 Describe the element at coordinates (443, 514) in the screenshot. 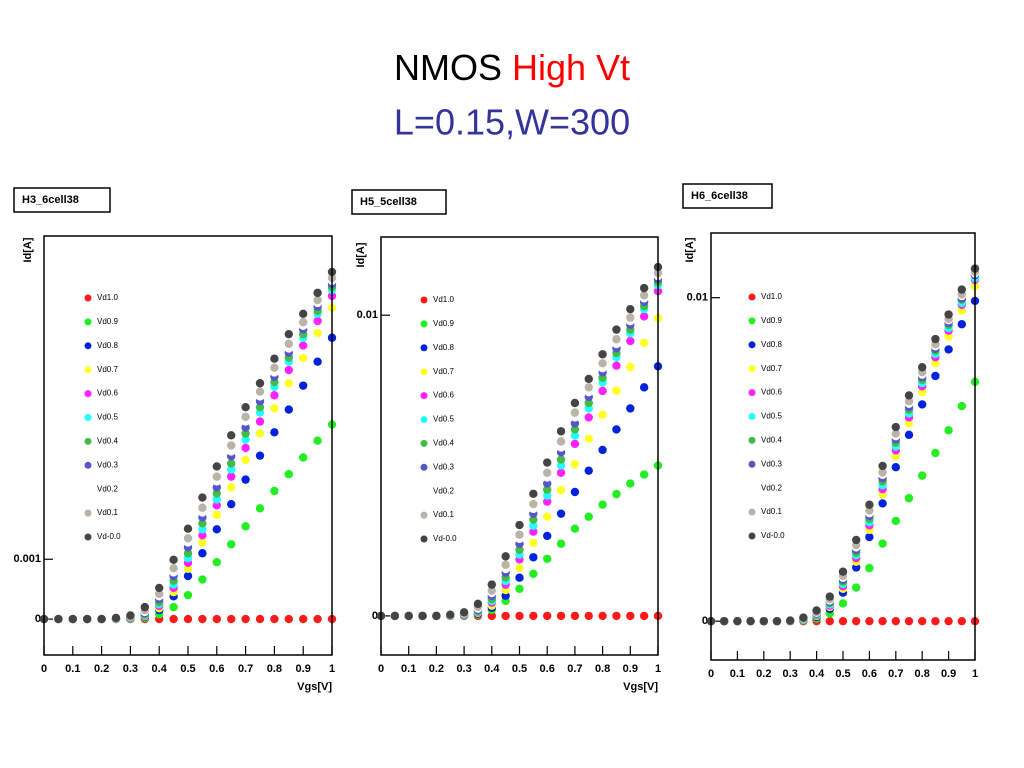

I see `legend-label: Vd0.1` at that location.